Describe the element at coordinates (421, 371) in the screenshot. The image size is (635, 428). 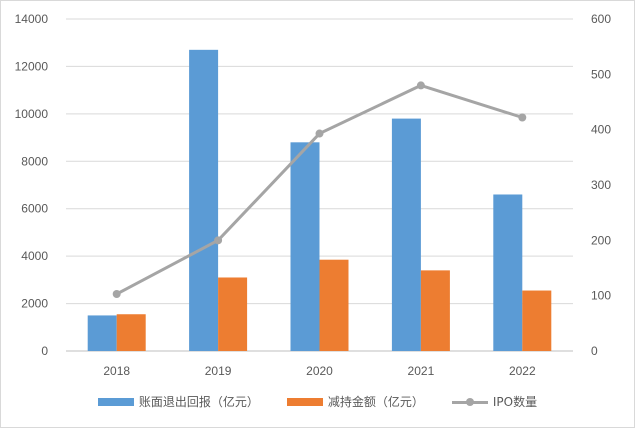
I see `x-tick-label: 2021` at that location.